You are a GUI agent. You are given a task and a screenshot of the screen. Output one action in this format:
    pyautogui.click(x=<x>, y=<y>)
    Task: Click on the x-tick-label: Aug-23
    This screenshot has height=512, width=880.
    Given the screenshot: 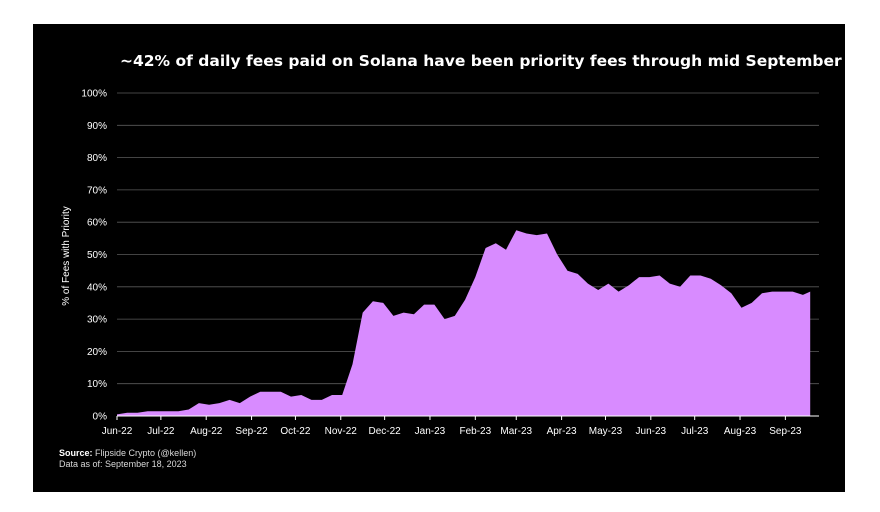 What is the action you would take?
    pyautogui.click(x=740, y=431)
    